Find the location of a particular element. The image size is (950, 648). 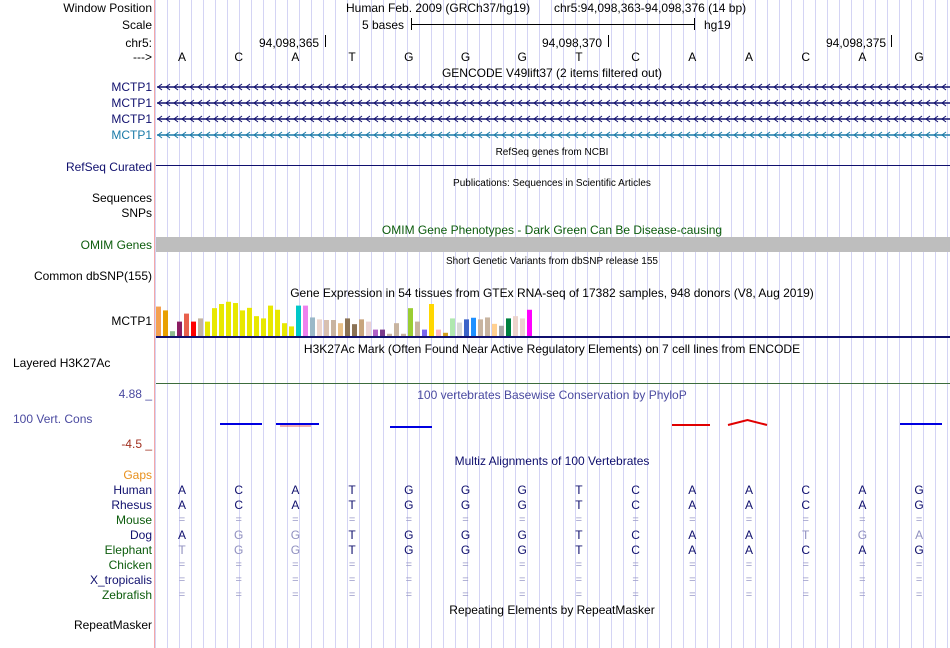

refseq-gene-line is located at coordinates (553, 165).